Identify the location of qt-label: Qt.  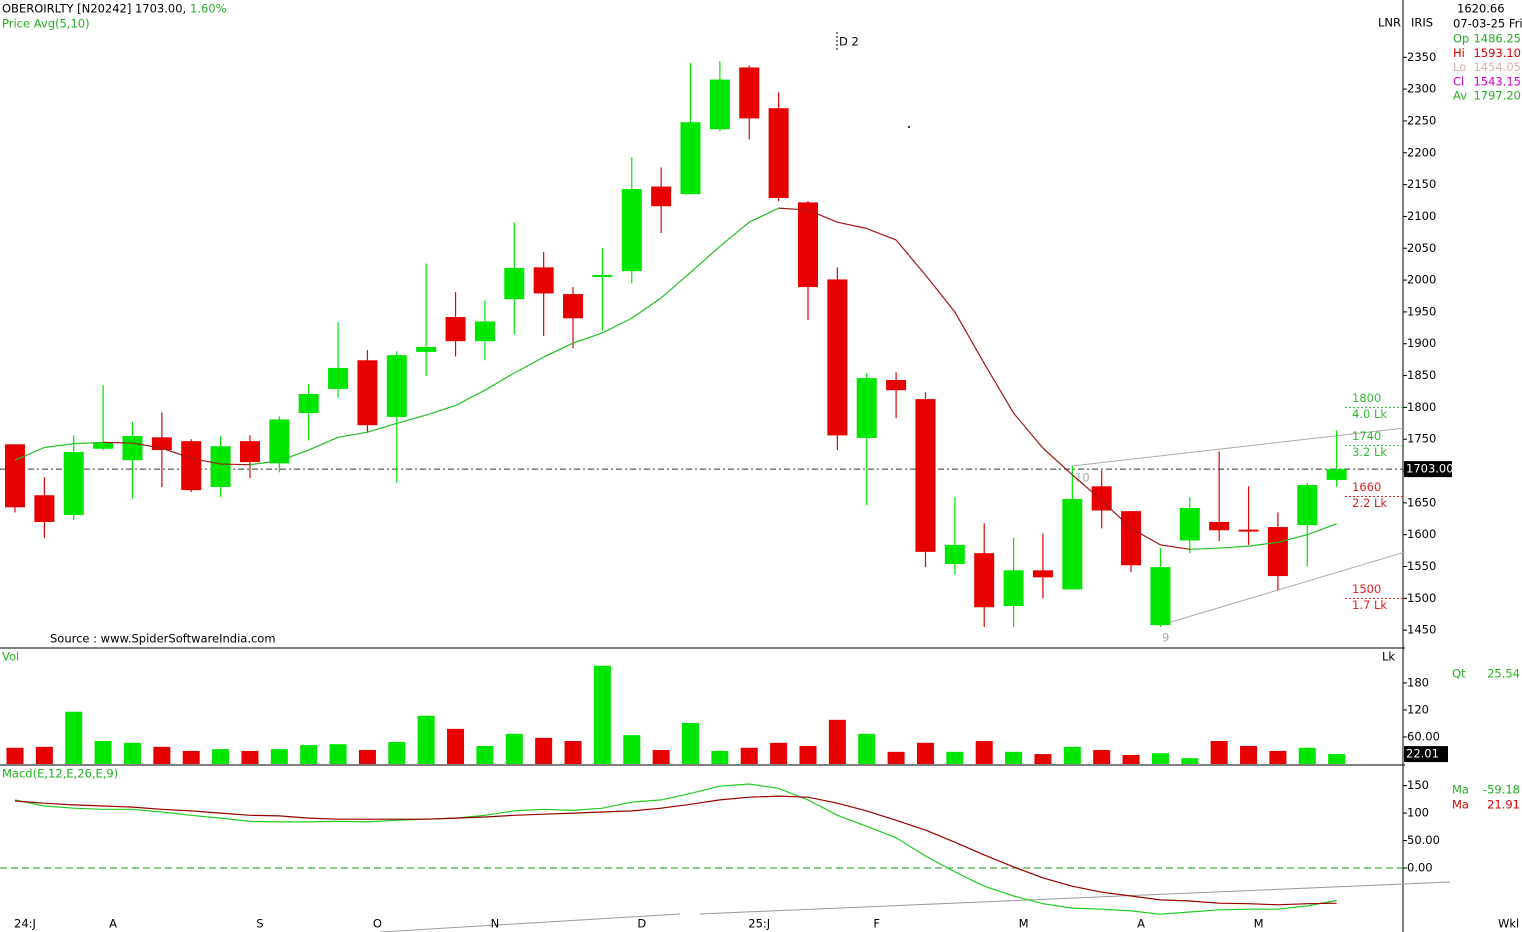
(1459, 674).